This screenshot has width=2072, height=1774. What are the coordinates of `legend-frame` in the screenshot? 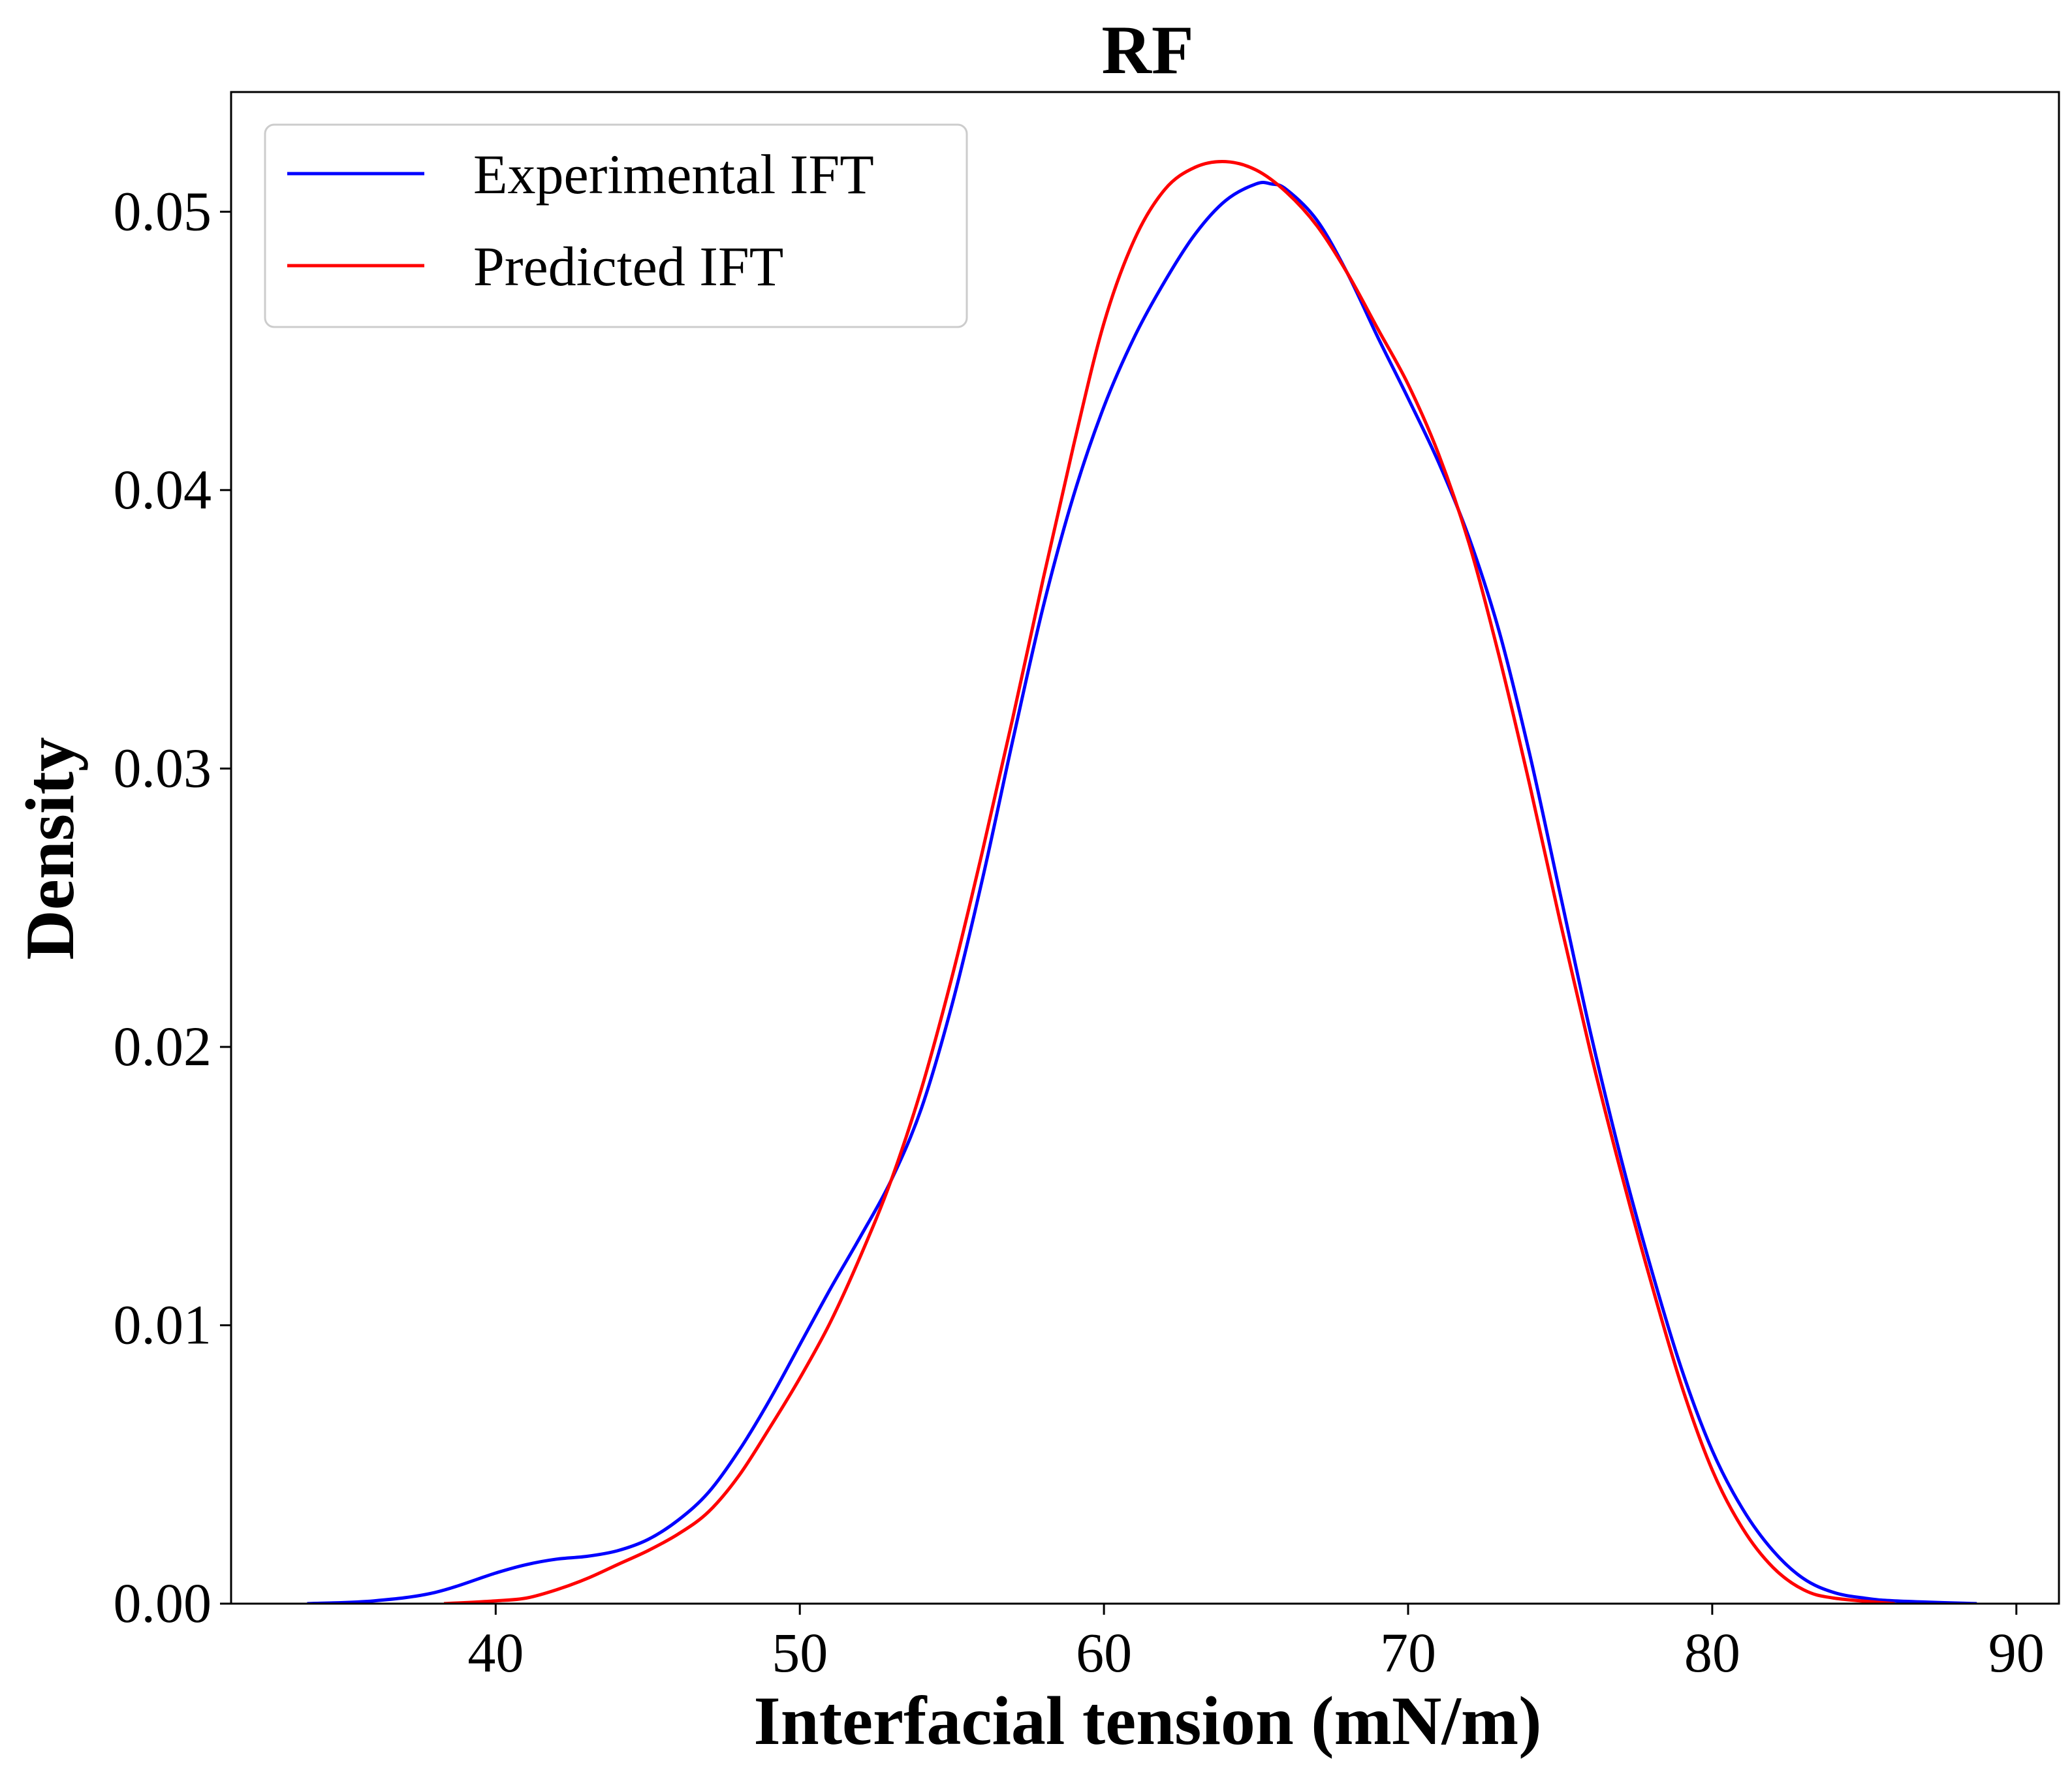 It's located at (616, 225).